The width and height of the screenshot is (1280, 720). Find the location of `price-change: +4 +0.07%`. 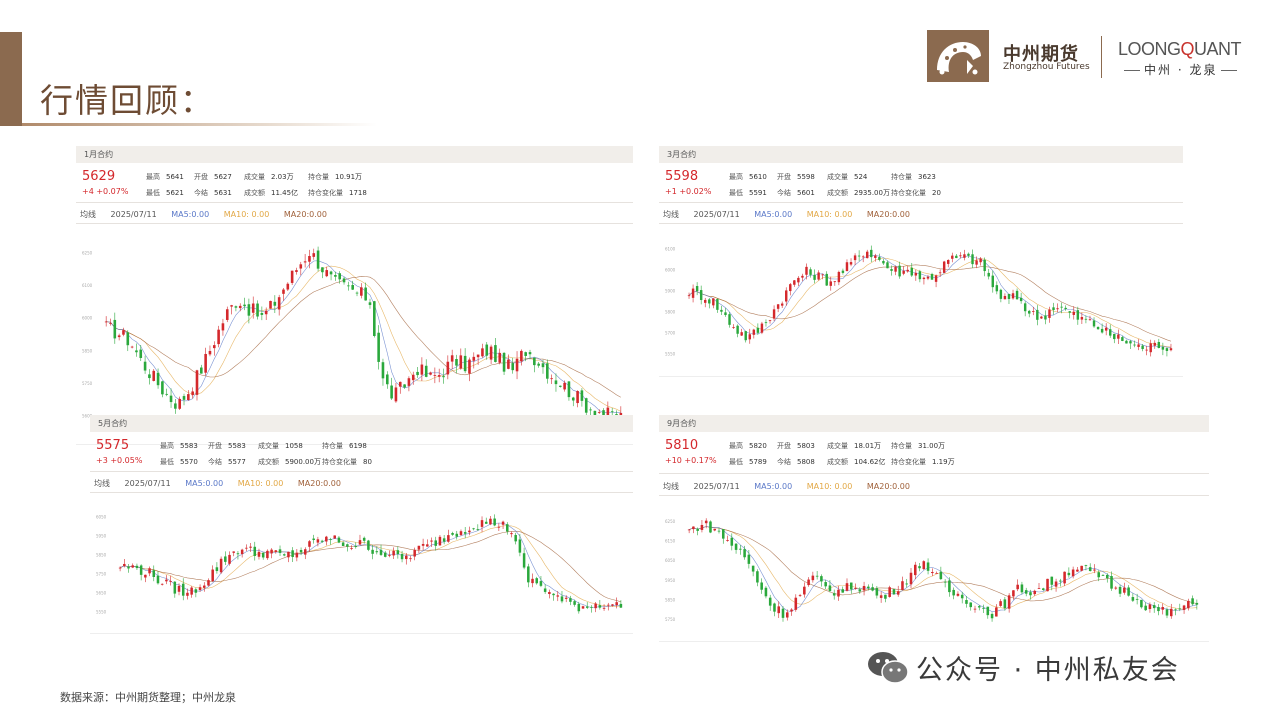

price-change: +4 +0.07% is located at coordinates (105, 191).